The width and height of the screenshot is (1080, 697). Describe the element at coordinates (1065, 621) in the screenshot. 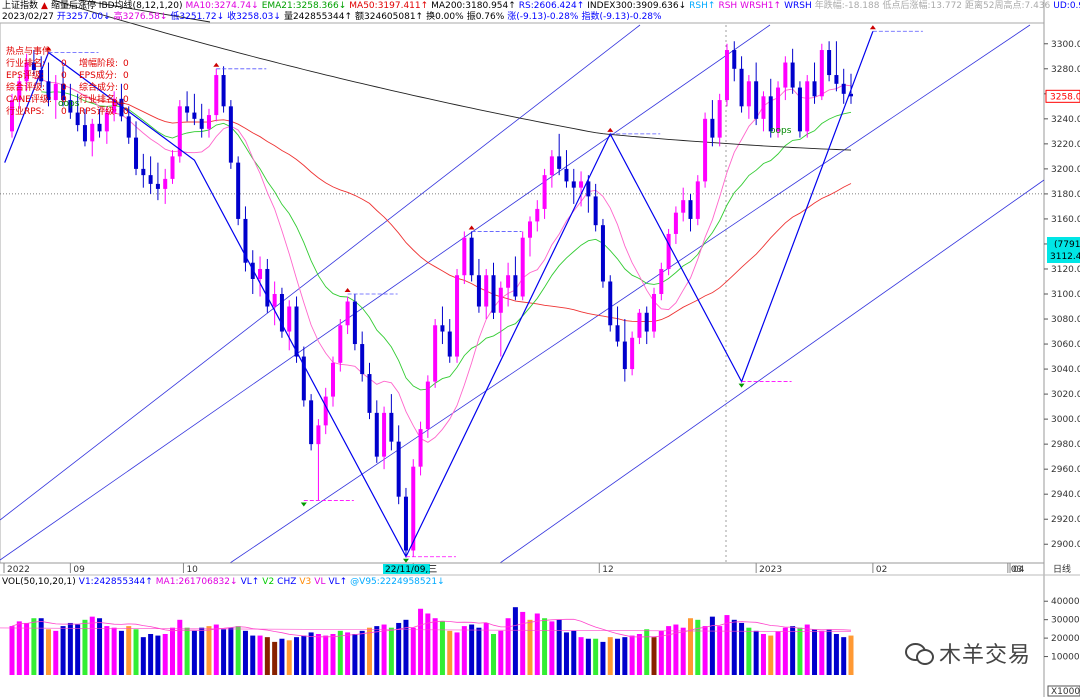

I see `volume-tick-label: 300000` at that location.